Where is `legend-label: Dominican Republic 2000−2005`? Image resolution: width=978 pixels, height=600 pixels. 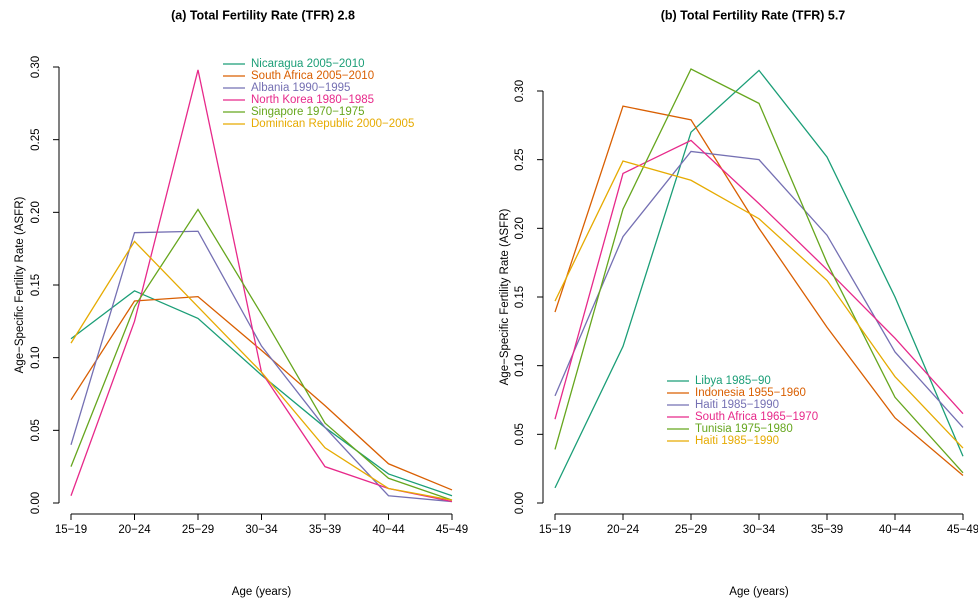
legend-label: Dominican Republic 2000−2005 is located at coordinates (332, 124).